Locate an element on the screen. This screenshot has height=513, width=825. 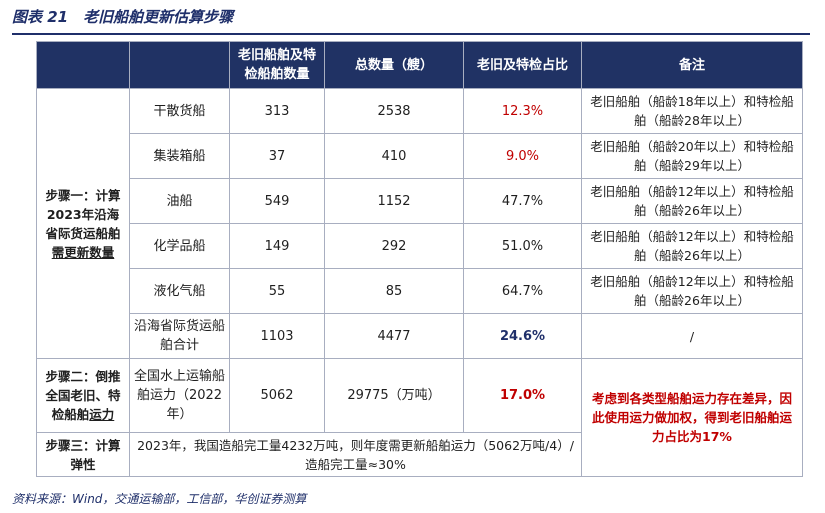
ship-type: 干散货船 is located at coordinates (179, 111).